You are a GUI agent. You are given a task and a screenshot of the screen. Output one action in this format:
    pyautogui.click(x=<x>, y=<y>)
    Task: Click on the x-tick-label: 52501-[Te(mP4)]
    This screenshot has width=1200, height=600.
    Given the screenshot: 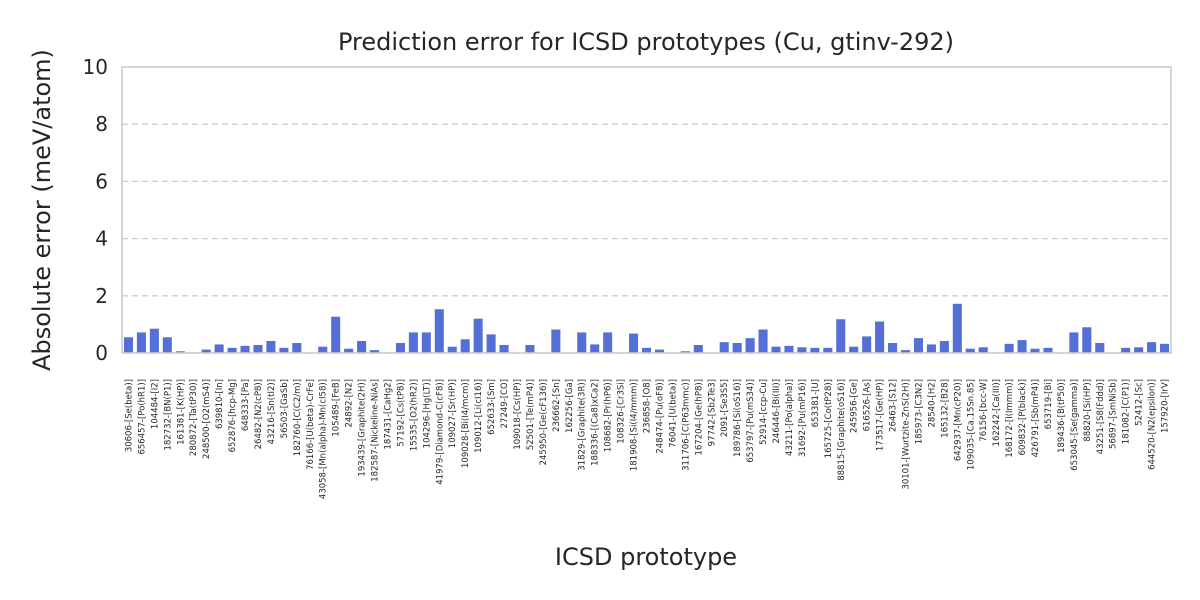 What is the action you would take?
    pyautogui.click(x=531, y=414)
    